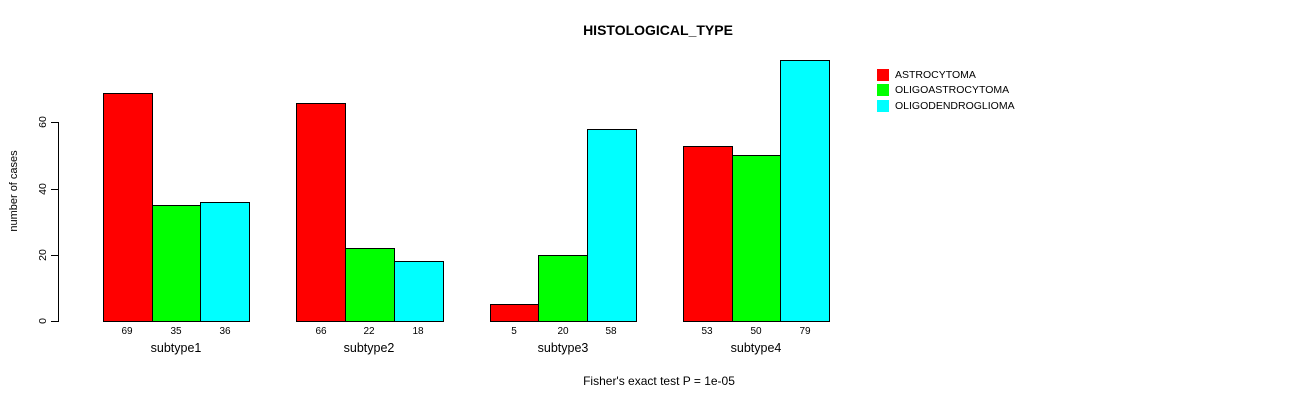 This screenshot has height=400, width=1290. Describe the element at coordinates (756, 348) in the screenshot. I see `category-label-subtype4: subtype4` at that location.